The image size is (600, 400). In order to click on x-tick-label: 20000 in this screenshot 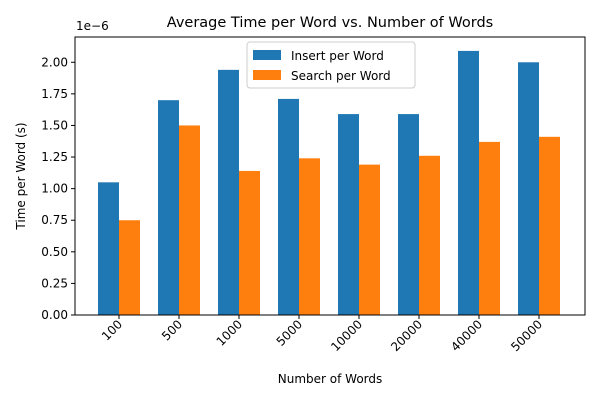, I will do `click(406, 335)`.